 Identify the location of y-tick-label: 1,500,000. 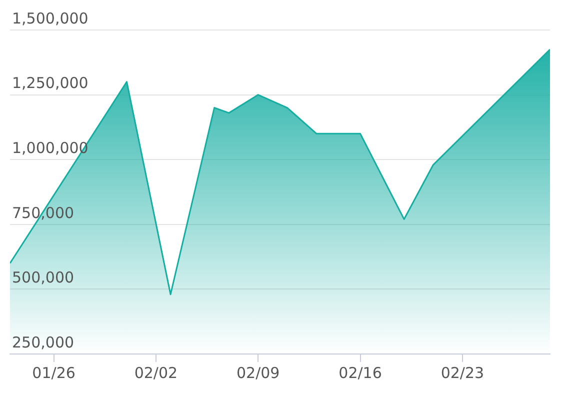
(50, 18).